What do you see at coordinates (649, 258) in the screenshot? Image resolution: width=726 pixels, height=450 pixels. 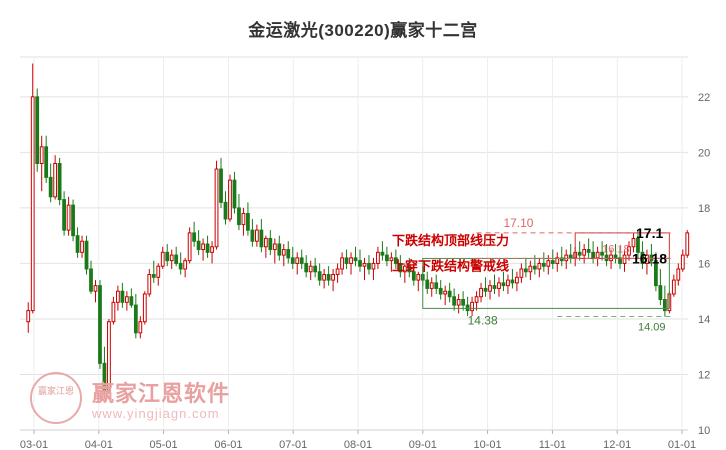 I see `price-tag-mid: 16.18` at bounding box center [649, 258].